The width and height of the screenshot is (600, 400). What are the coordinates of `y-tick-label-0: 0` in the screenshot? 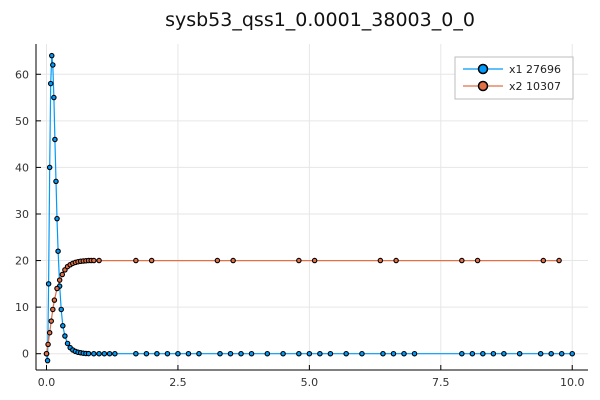 It's located at (25, 354).